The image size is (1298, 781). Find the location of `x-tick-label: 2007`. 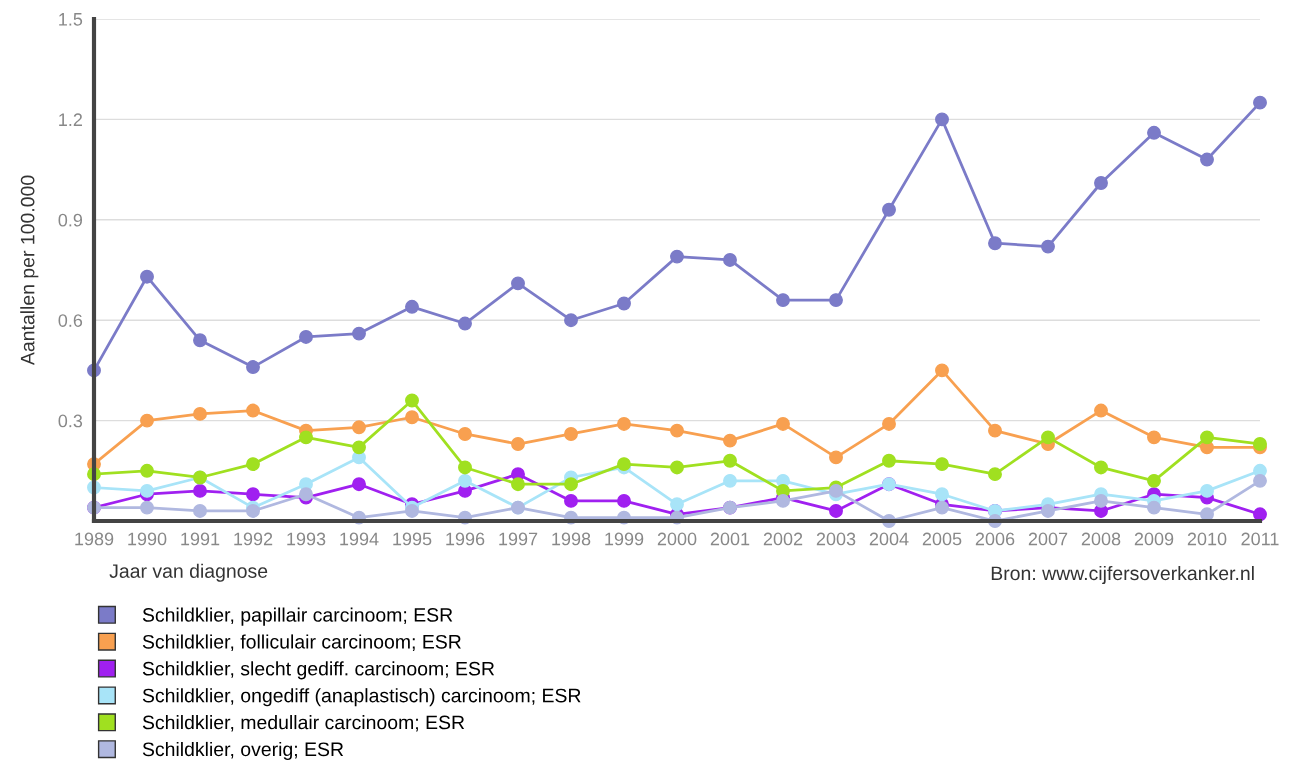

x-tick-label: 2007 is located at coordinates (1048, 539).